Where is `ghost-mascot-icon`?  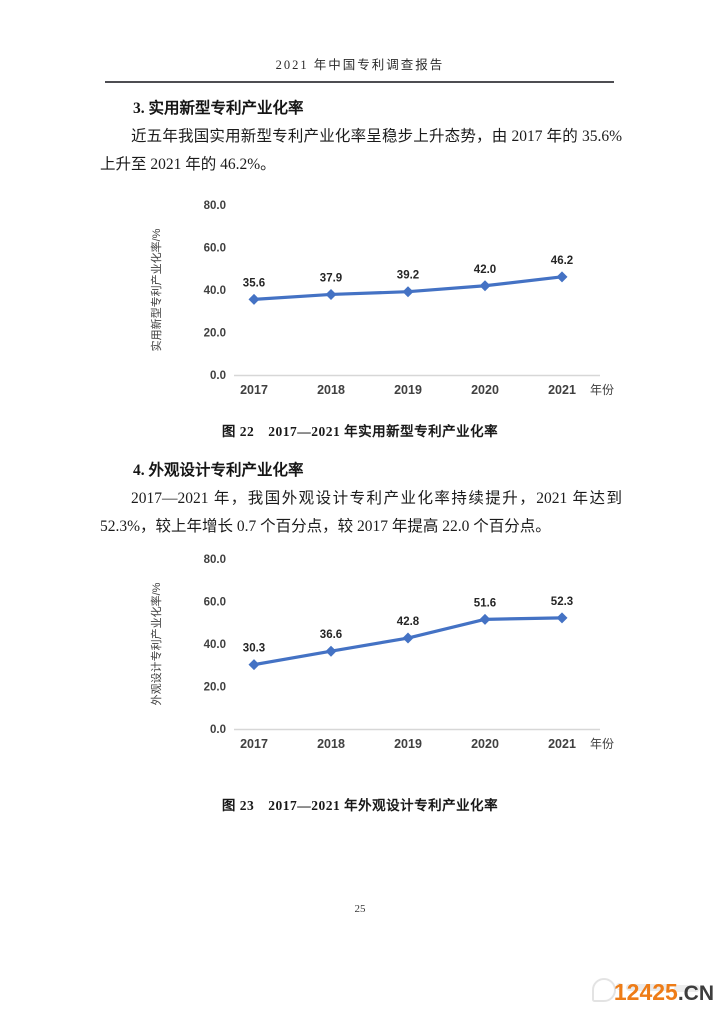 ghost-mascot-icon is located at coordinates (604, 990).